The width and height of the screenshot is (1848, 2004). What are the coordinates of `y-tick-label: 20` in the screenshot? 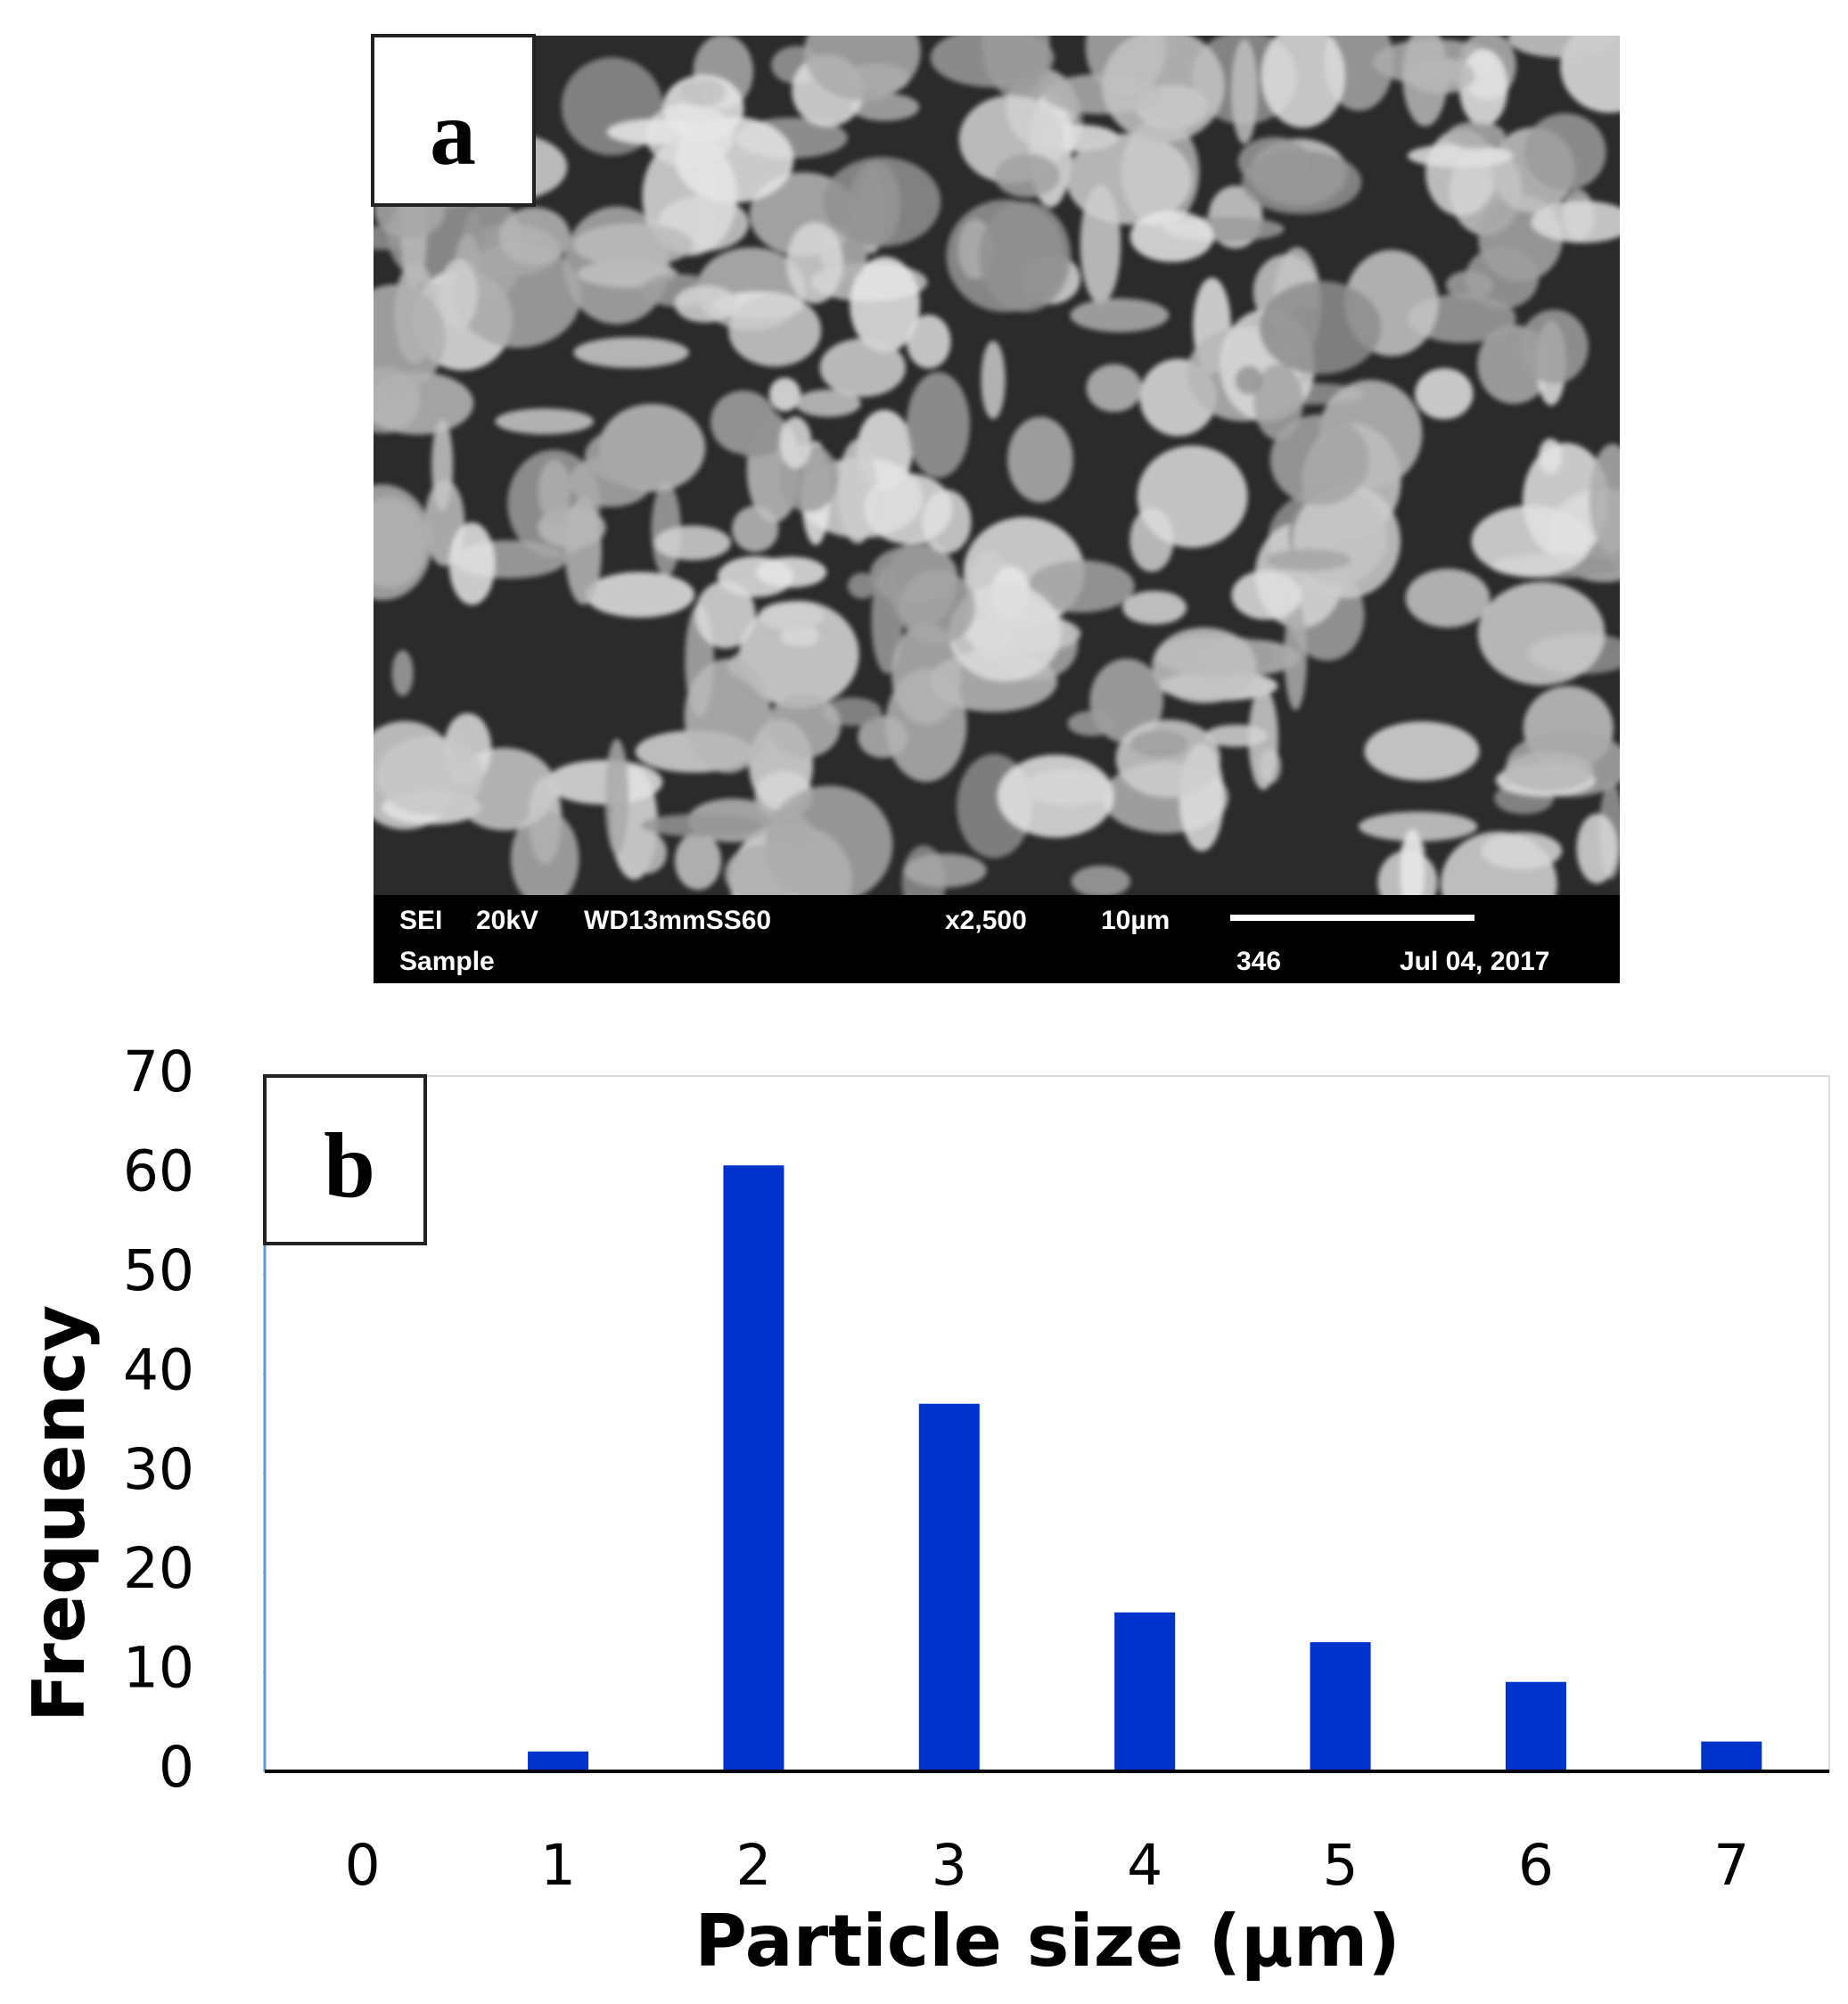 It's located at (158, 1568).